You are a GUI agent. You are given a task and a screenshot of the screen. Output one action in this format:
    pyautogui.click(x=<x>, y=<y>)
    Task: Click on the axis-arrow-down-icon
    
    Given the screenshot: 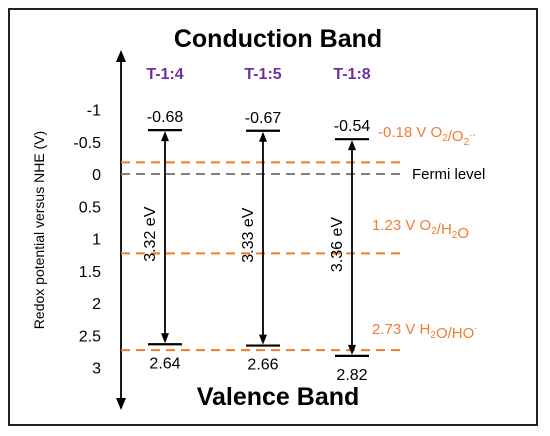 What is the action you would take?
    pyautogui.click(x=121, y=404)
    